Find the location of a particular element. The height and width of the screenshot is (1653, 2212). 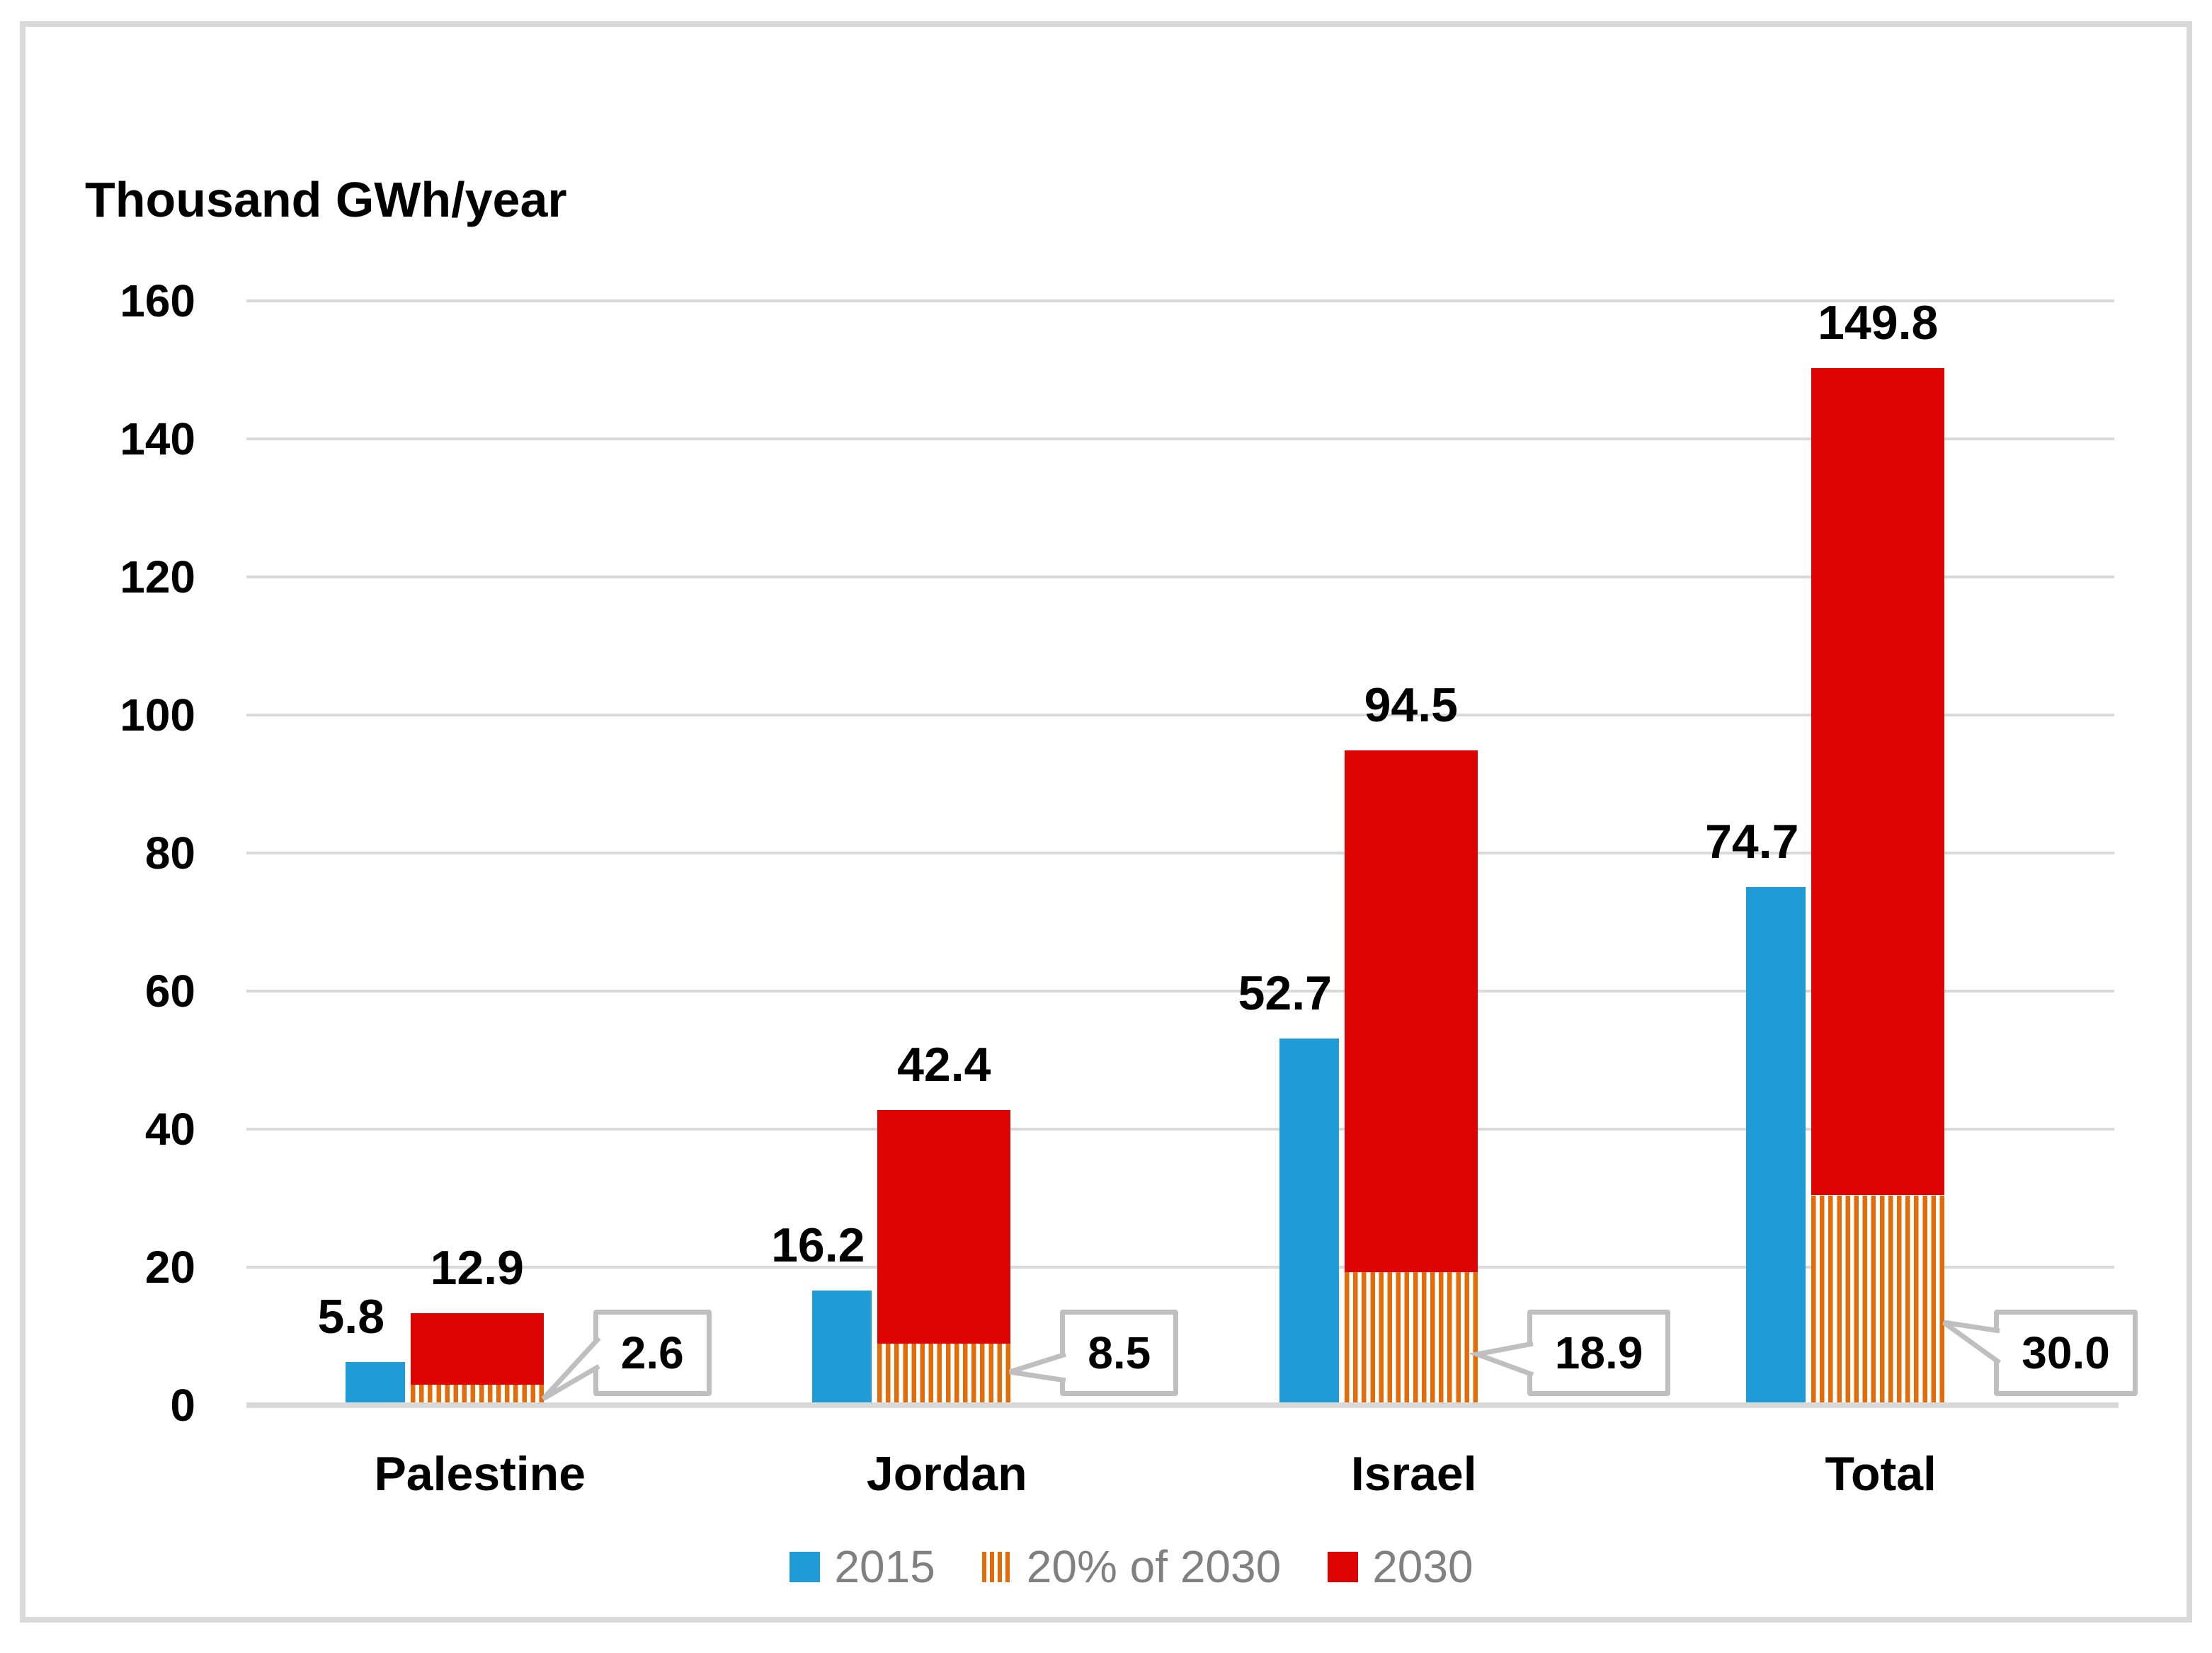

x-axis-category-label: Israel is located at coordinates (1414, 1474).